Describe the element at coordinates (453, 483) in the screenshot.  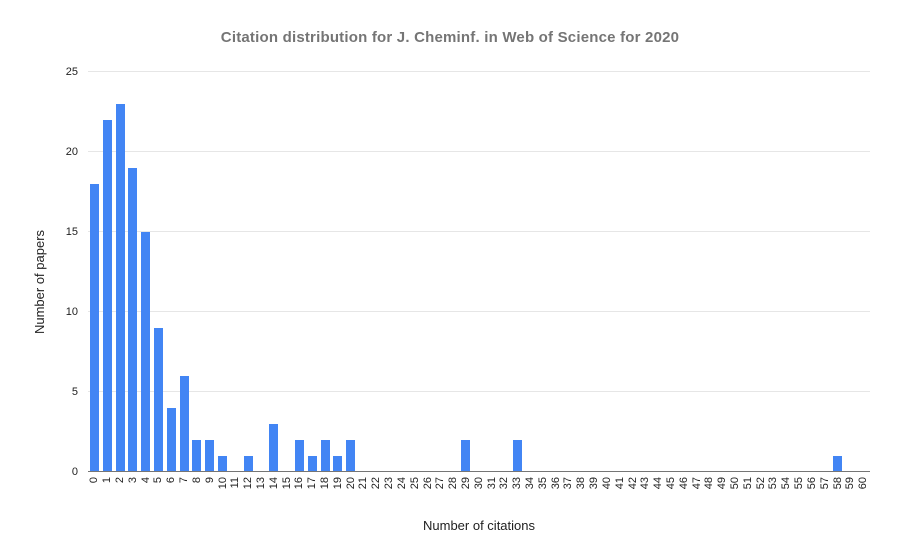
I see `x-tick-label: 28` at that location.